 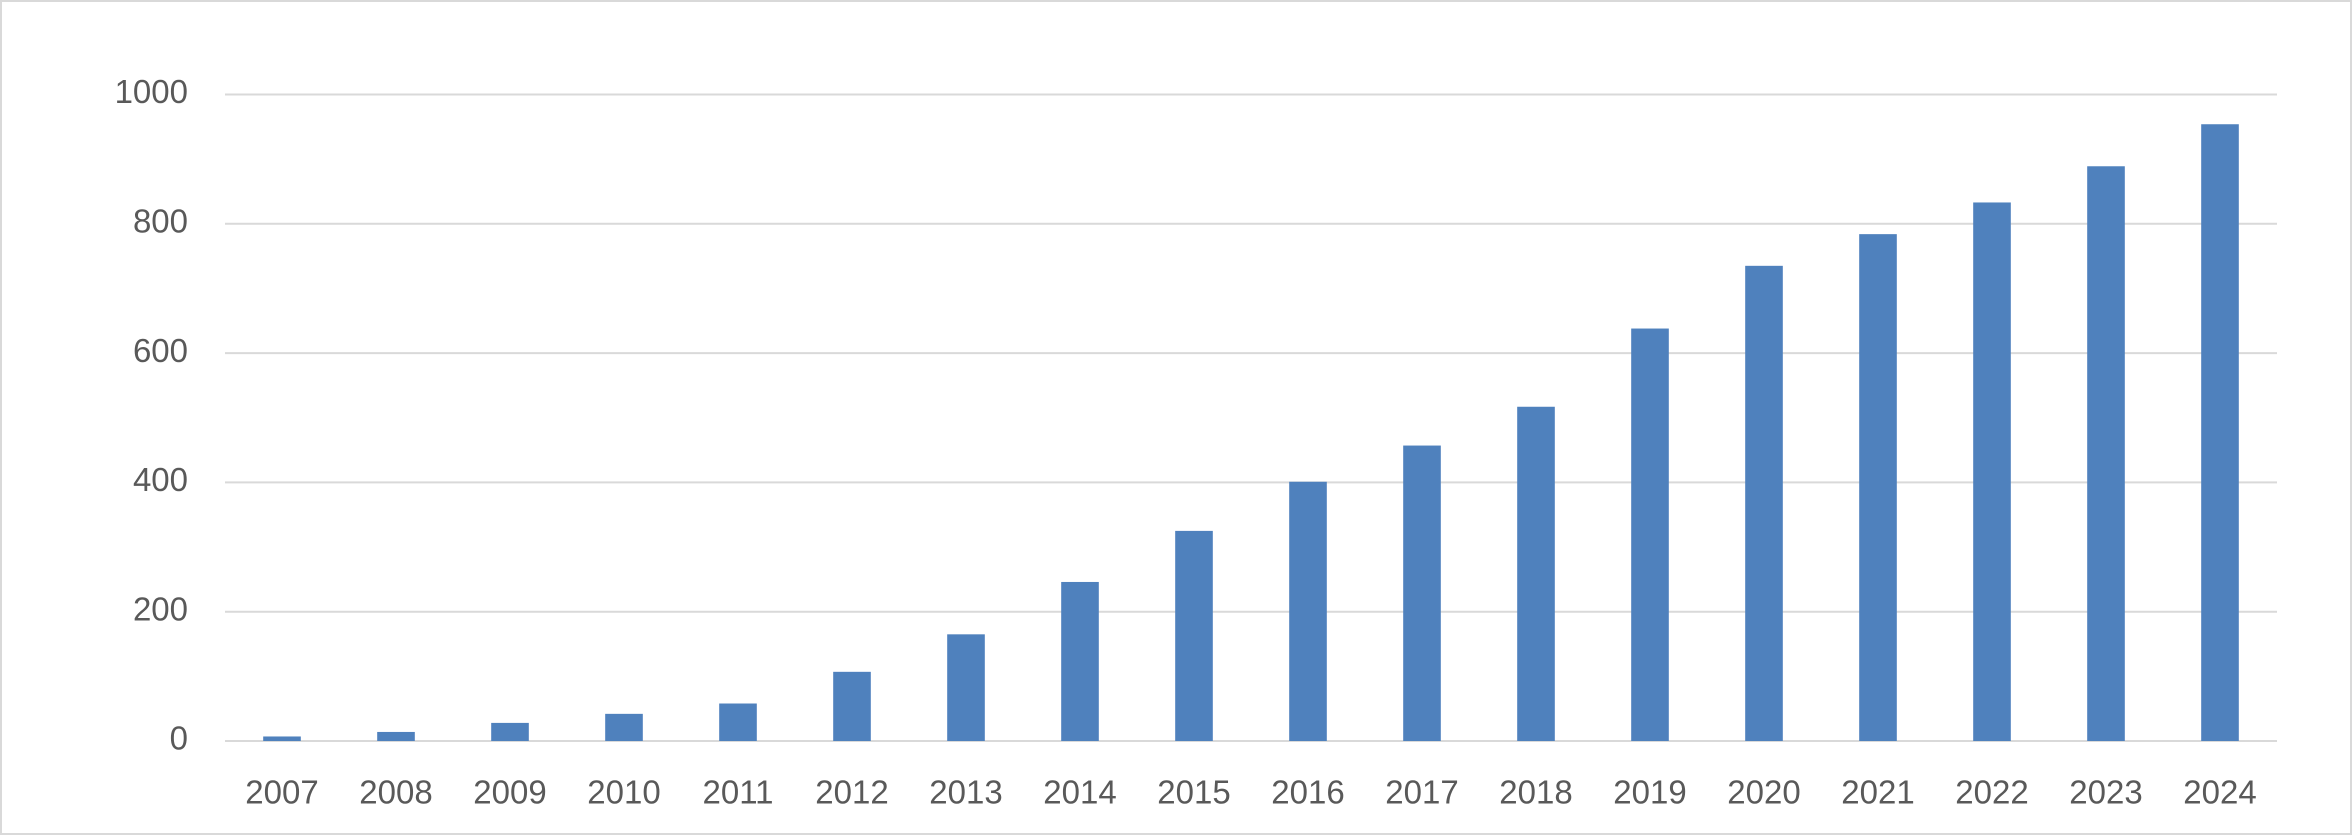 I want to click on x-tick-label: 2021, so click(x=1877, y=792).